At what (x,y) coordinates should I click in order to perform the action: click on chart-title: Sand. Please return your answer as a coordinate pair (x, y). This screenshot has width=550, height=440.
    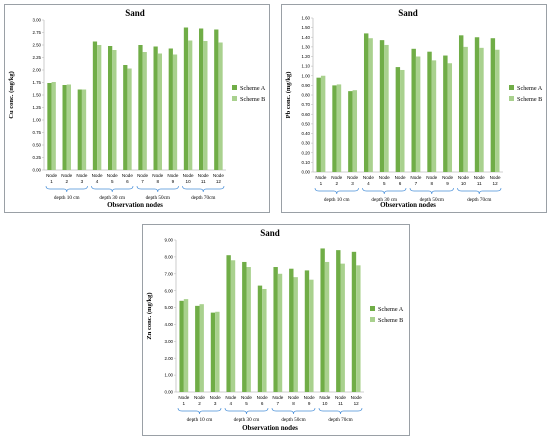
    Looking at the image, I should click on (135, 13).